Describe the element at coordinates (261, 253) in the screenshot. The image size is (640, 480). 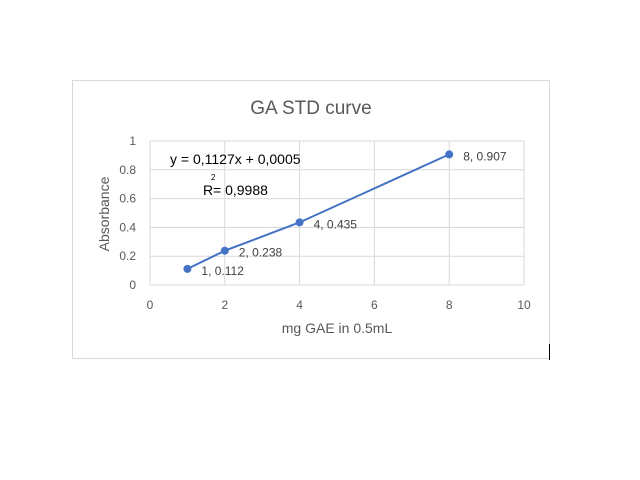
I see `data-label: 2, 0.238` at that location.